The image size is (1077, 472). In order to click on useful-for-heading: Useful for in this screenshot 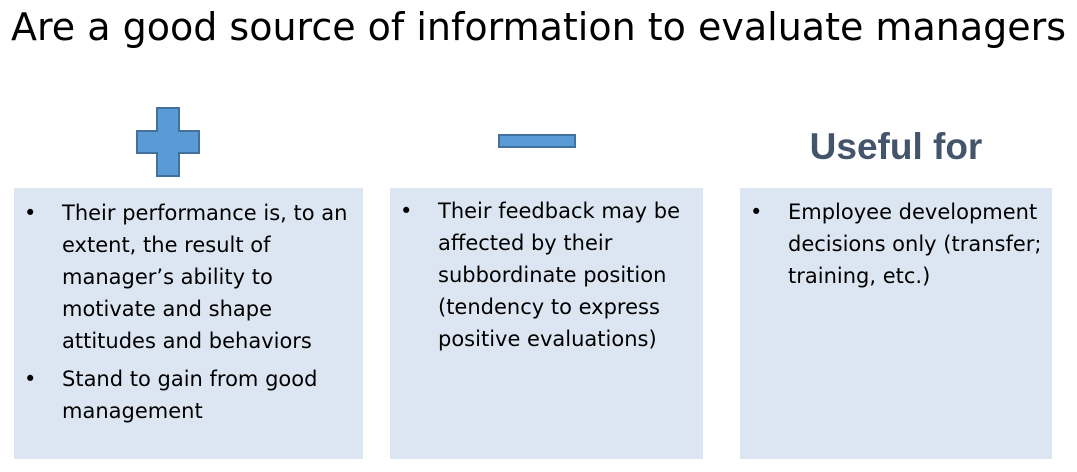, I will do `click(896, 146)`.